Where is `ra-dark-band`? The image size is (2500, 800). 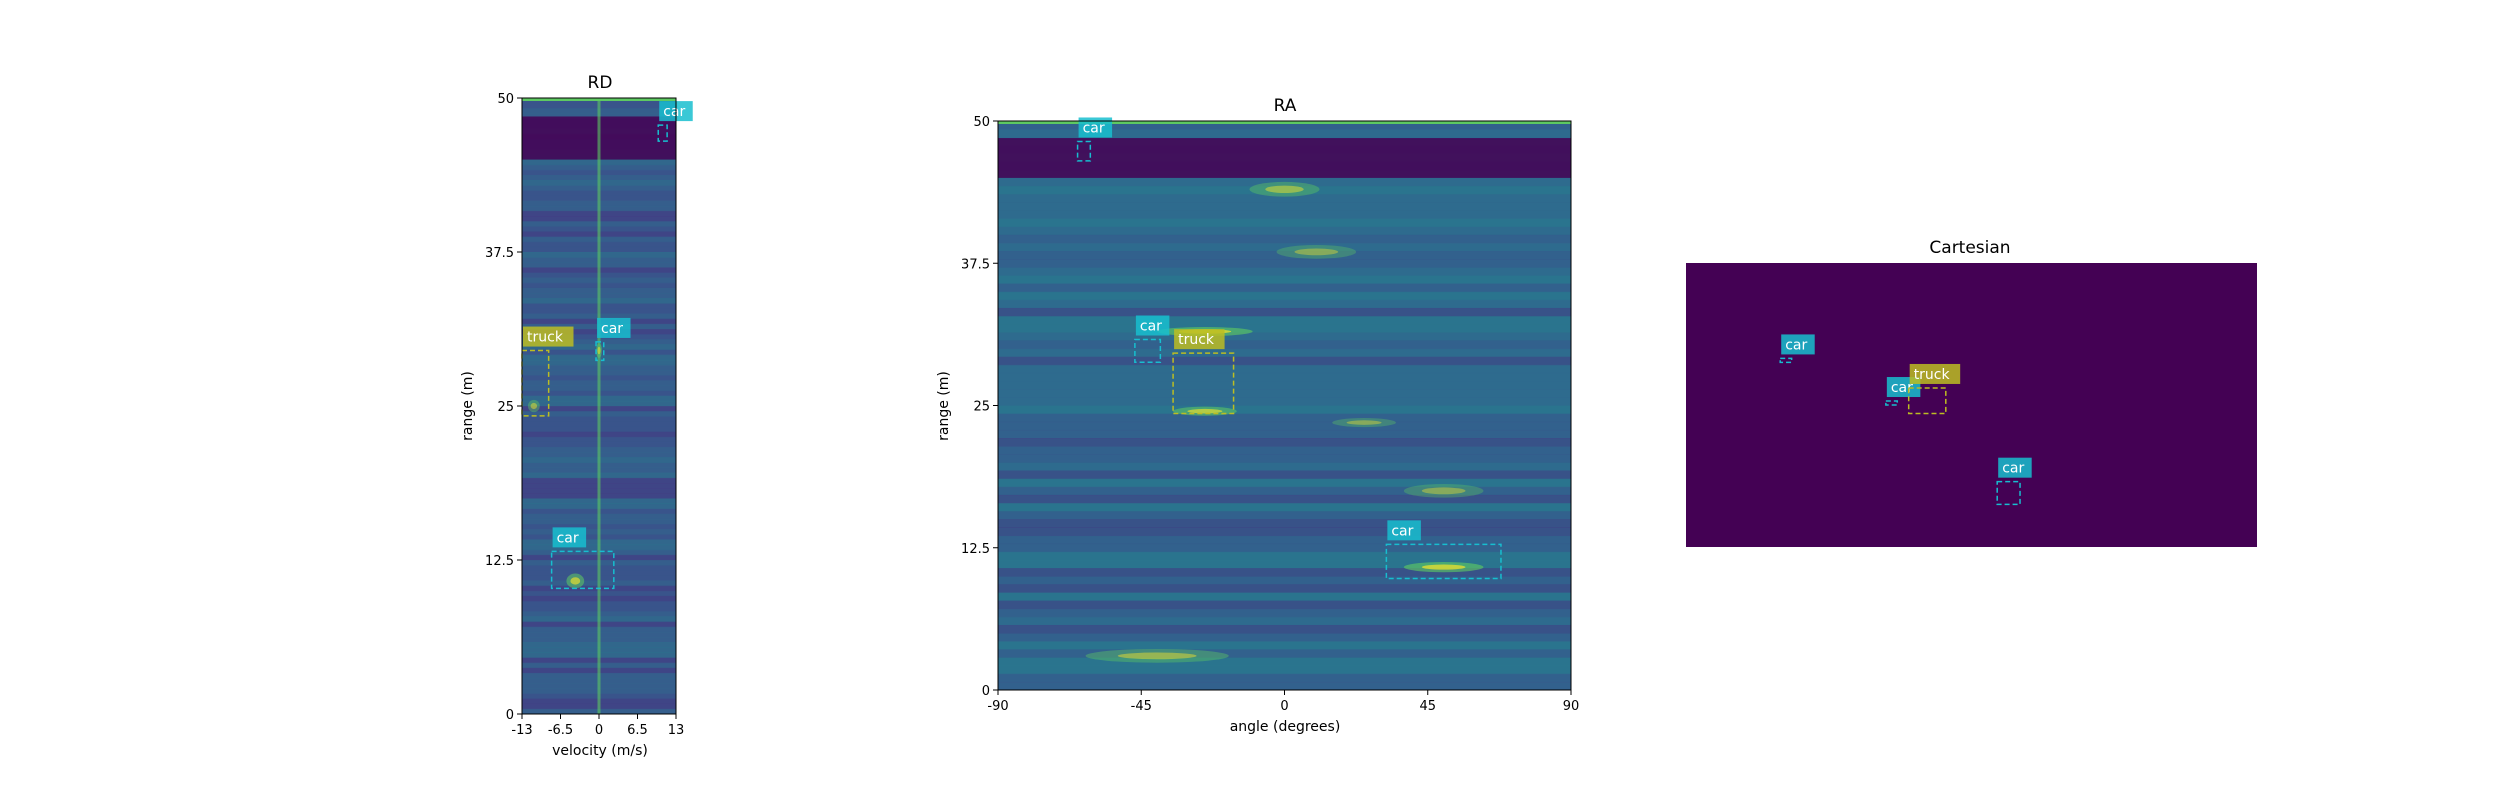 ra-dark-band is located at coordinates (1284, 158).